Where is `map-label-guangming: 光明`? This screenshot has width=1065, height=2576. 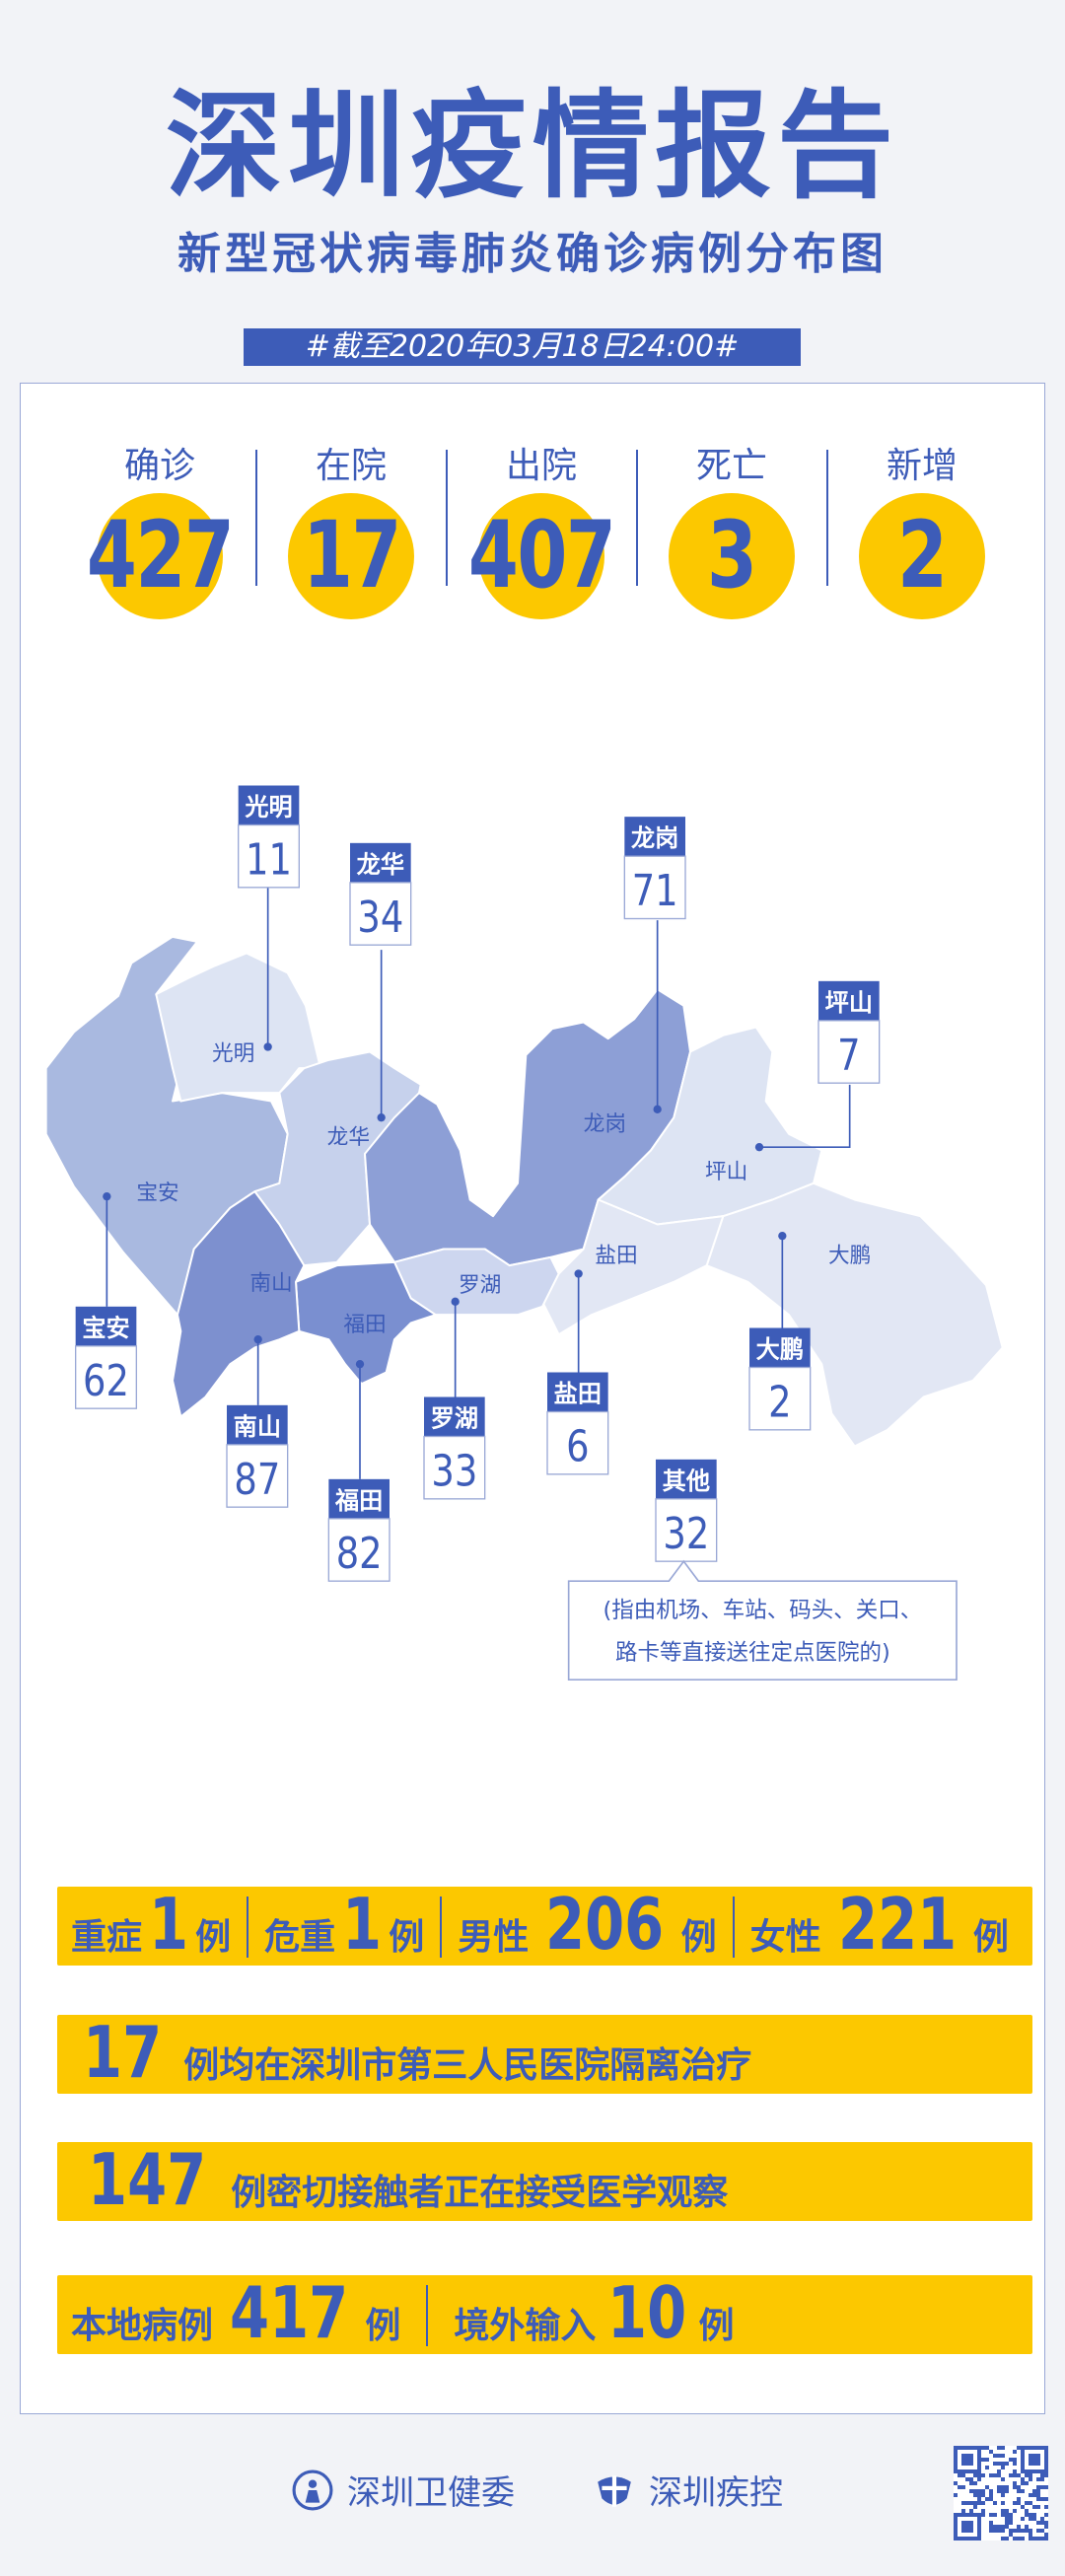 map-label-guangming: 光明 is located at coordinates (233, 1053).